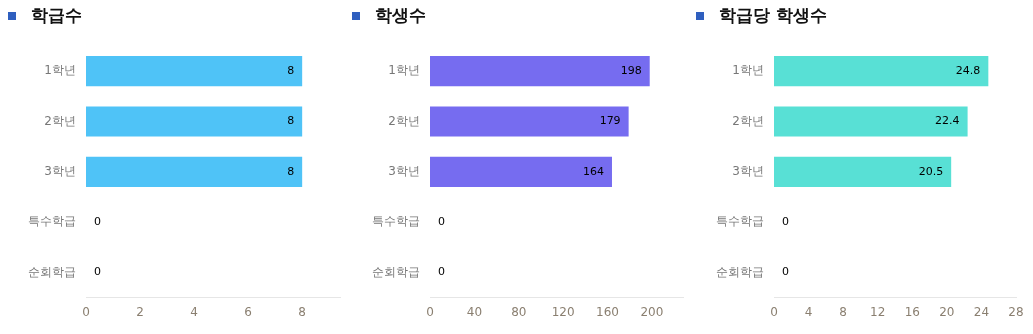 The height and width of the screenshot is (334, 1033). Describe the element at coordinates (912, 311) in the screenshot. I see `x-tick-label: 16` at that location.